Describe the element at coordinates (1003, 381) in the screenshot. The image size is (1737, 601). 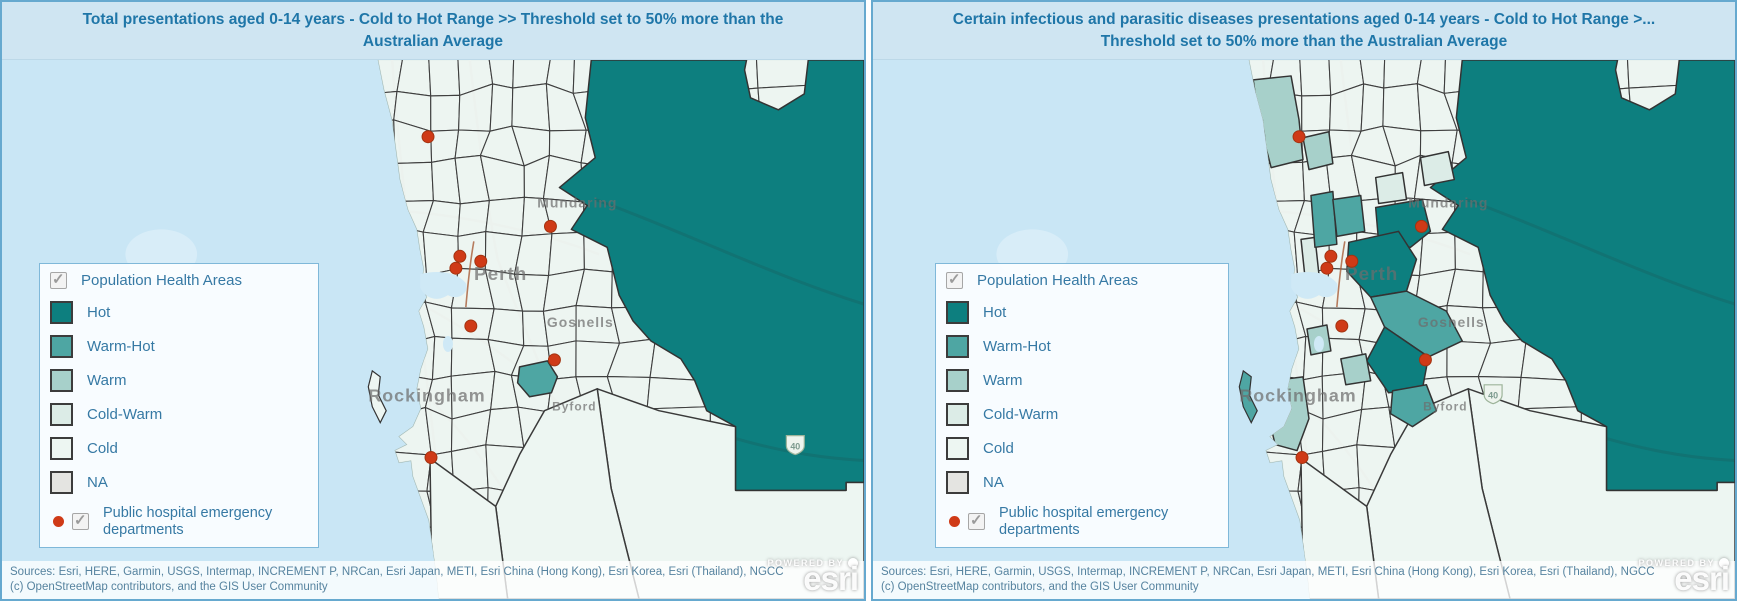
I see `legend-class-label: Warm` at that location.